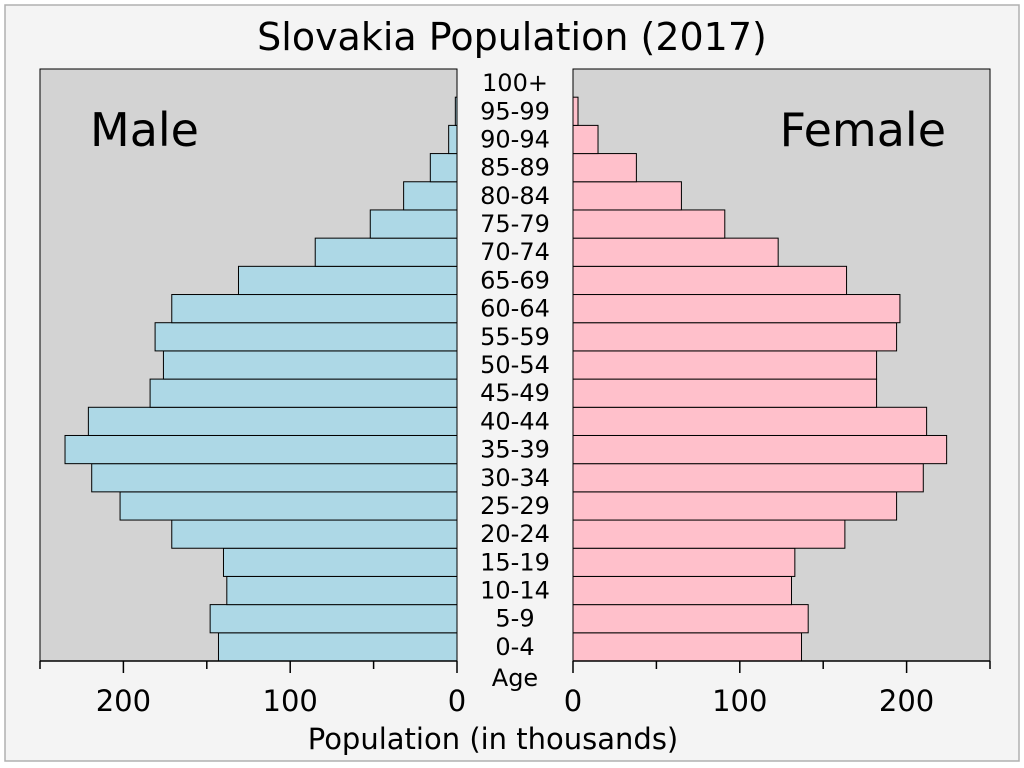 Image resolution: width=1024 pixels, height=768 pixels. What do you see at coordinates (515, 562) in the screenshot?
I see `age-label-15-19: 15-19` at bounding box center [515, 562].